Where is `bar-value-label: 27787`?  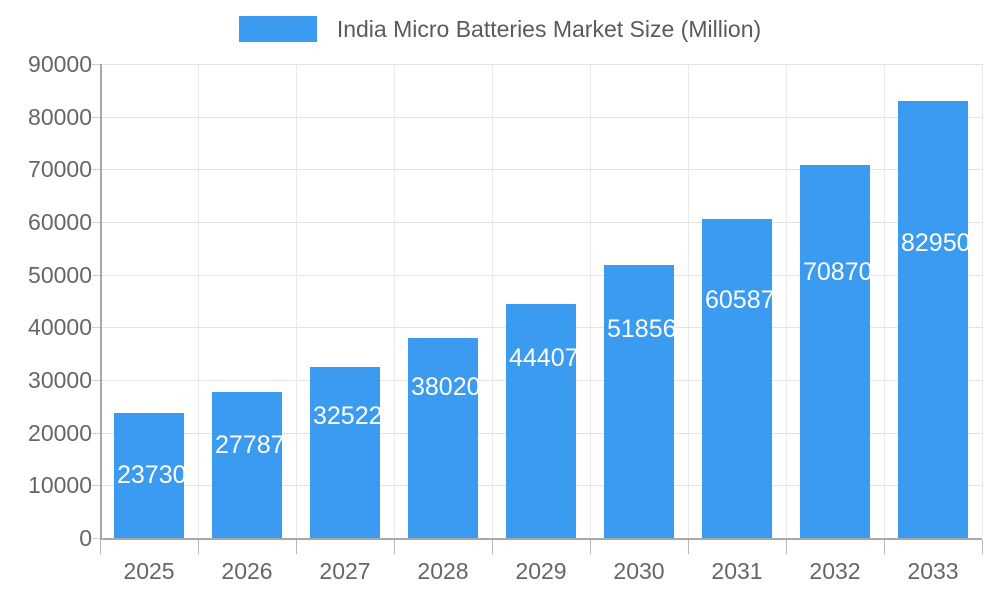
bar-value-label: 27787 is located at coordinates (250, 445).